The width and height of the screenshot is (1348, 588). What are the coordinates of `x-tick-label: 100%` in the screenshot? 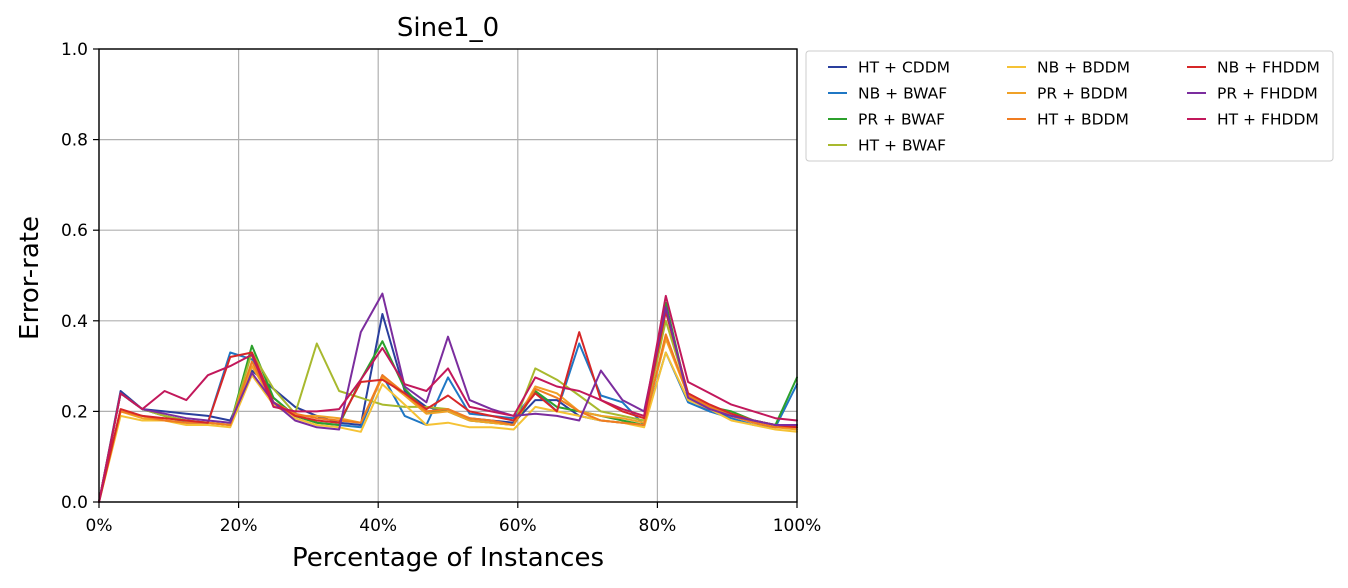 It's located at (797, 526).